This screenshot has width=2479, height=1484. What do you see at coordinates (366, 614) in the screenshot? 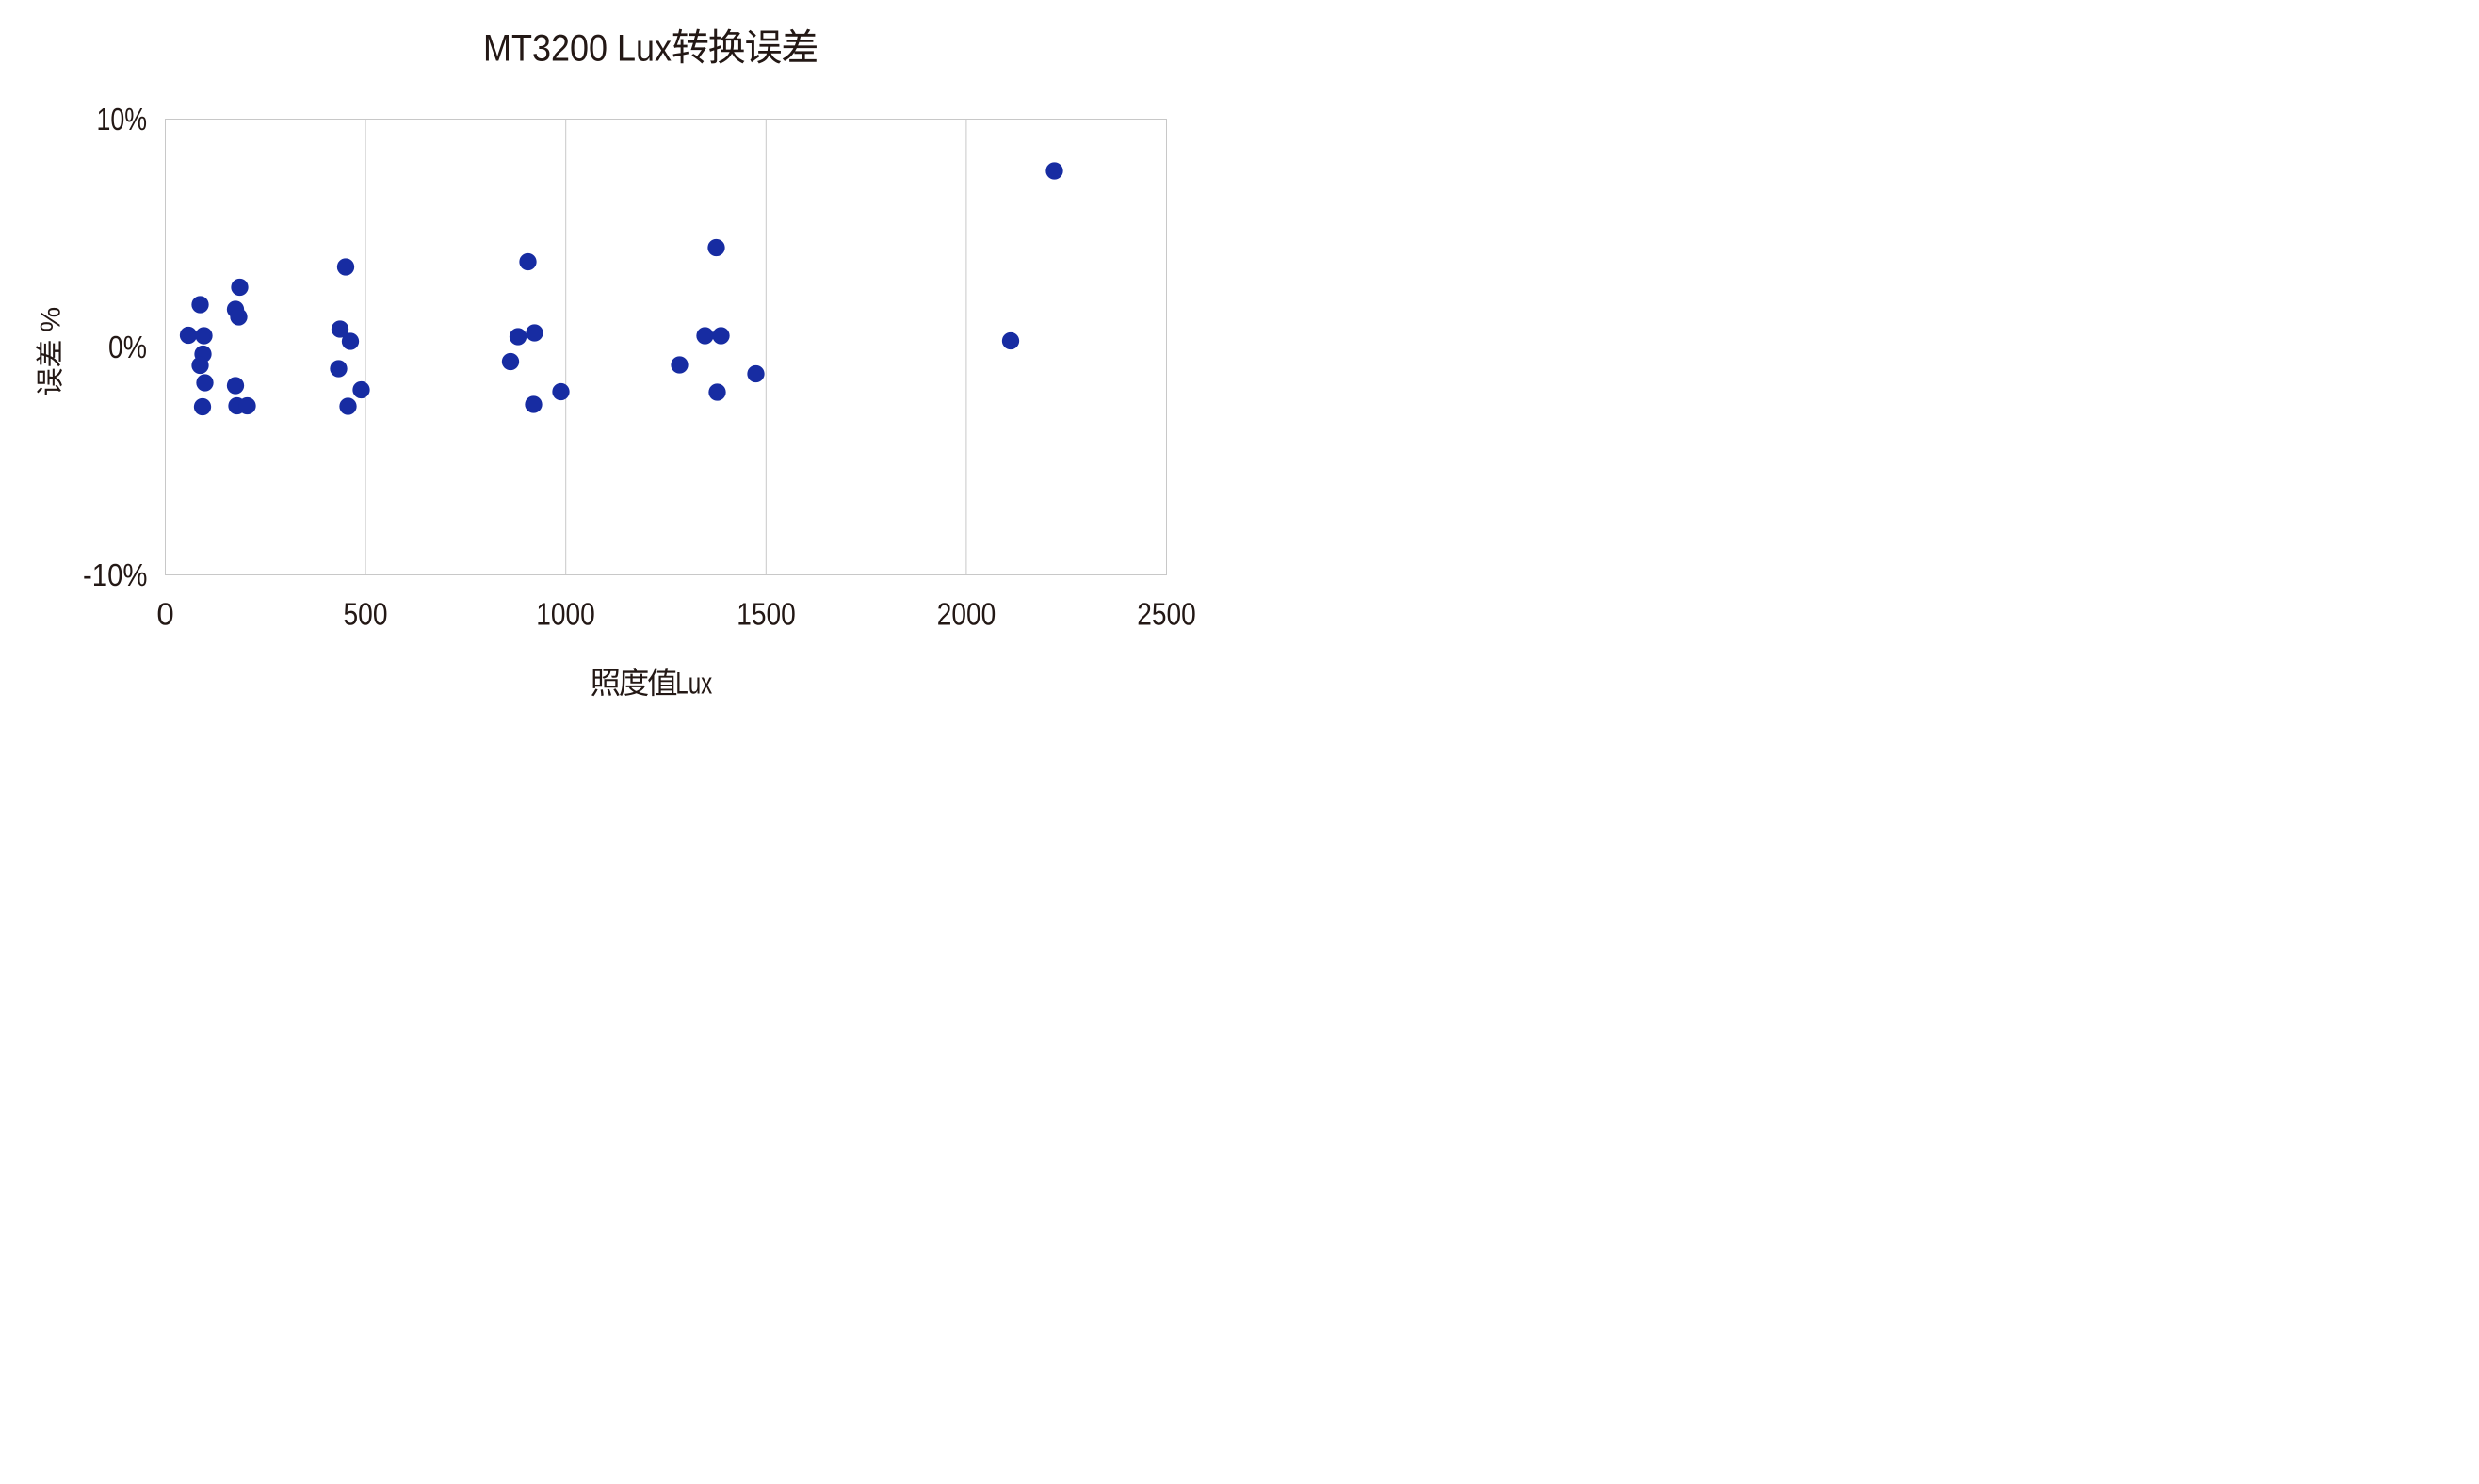
I see `svg-text: 500` at bounding box center [366, 614].